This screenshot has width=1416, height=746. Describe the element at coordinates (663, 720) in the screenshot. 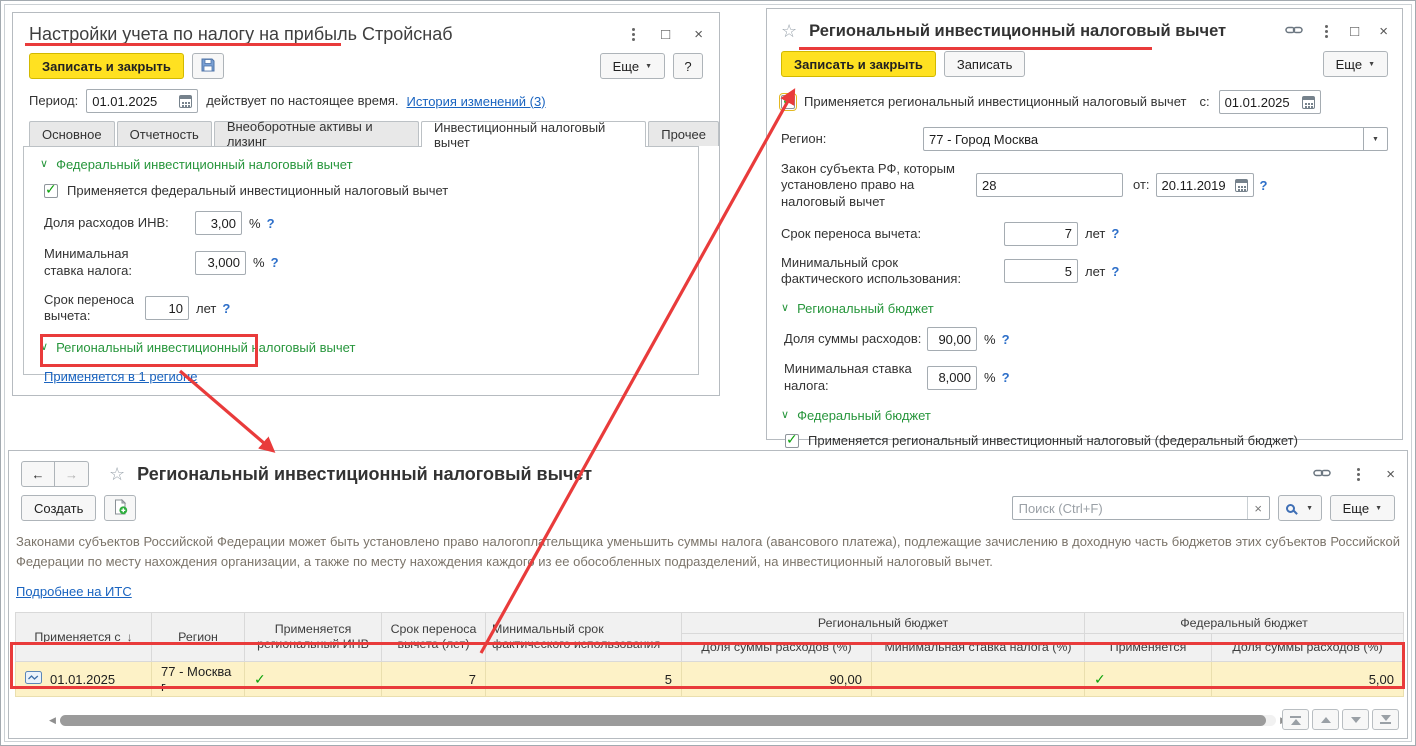

I see `scrollbar-thumb` at that location.